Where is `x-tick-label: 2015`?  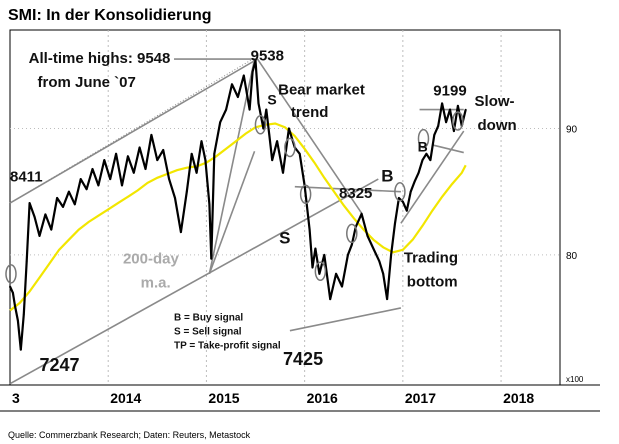 x-tick-label: 2015 is located at coordinates (223, 398).